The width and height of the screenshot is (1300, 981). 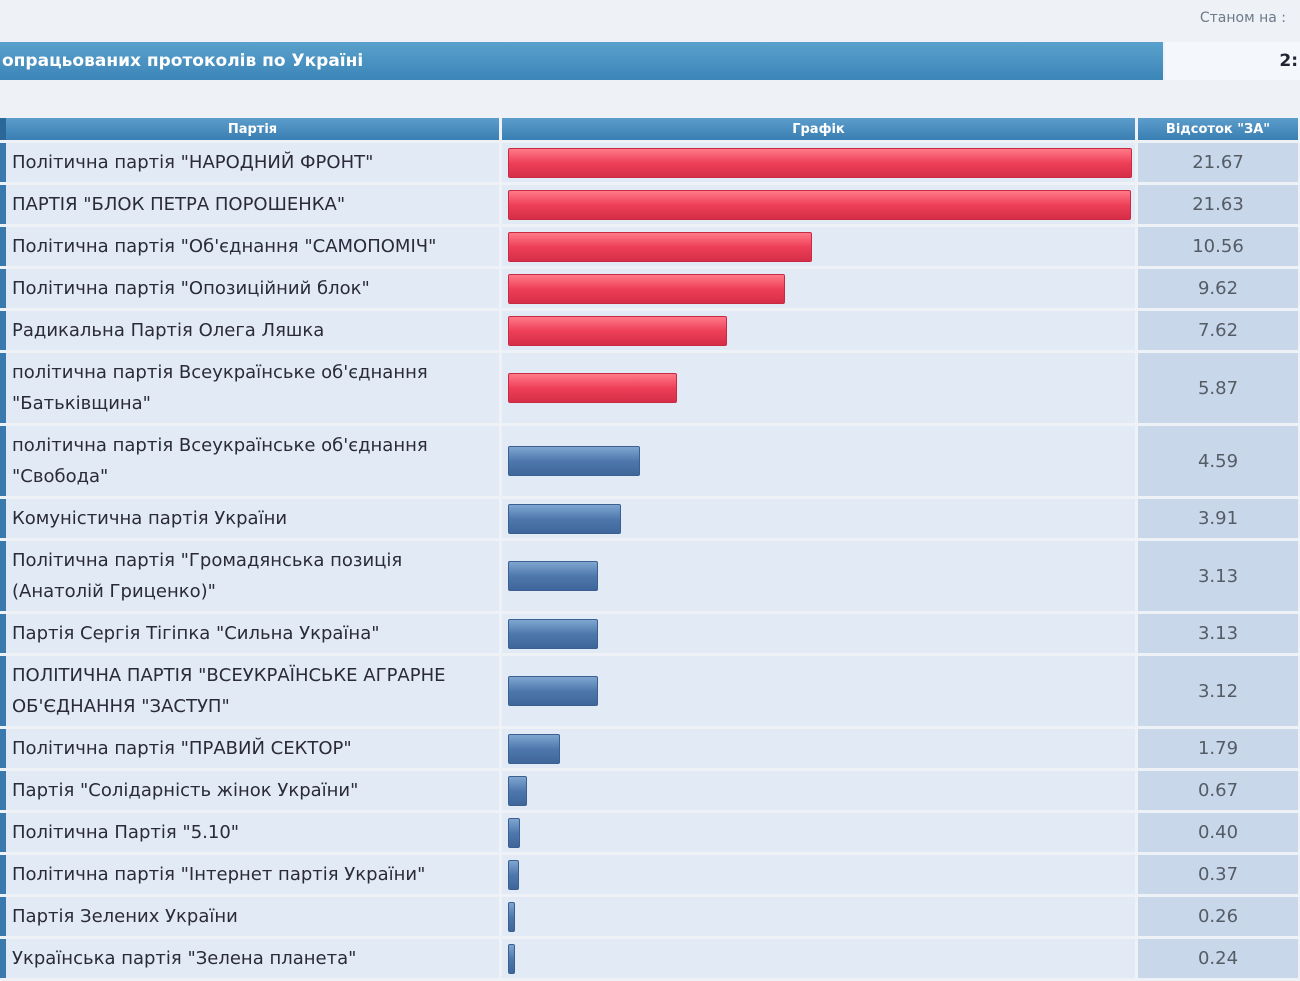 I want to click on percent-value: 21.63, so click(x=1218, y=204).